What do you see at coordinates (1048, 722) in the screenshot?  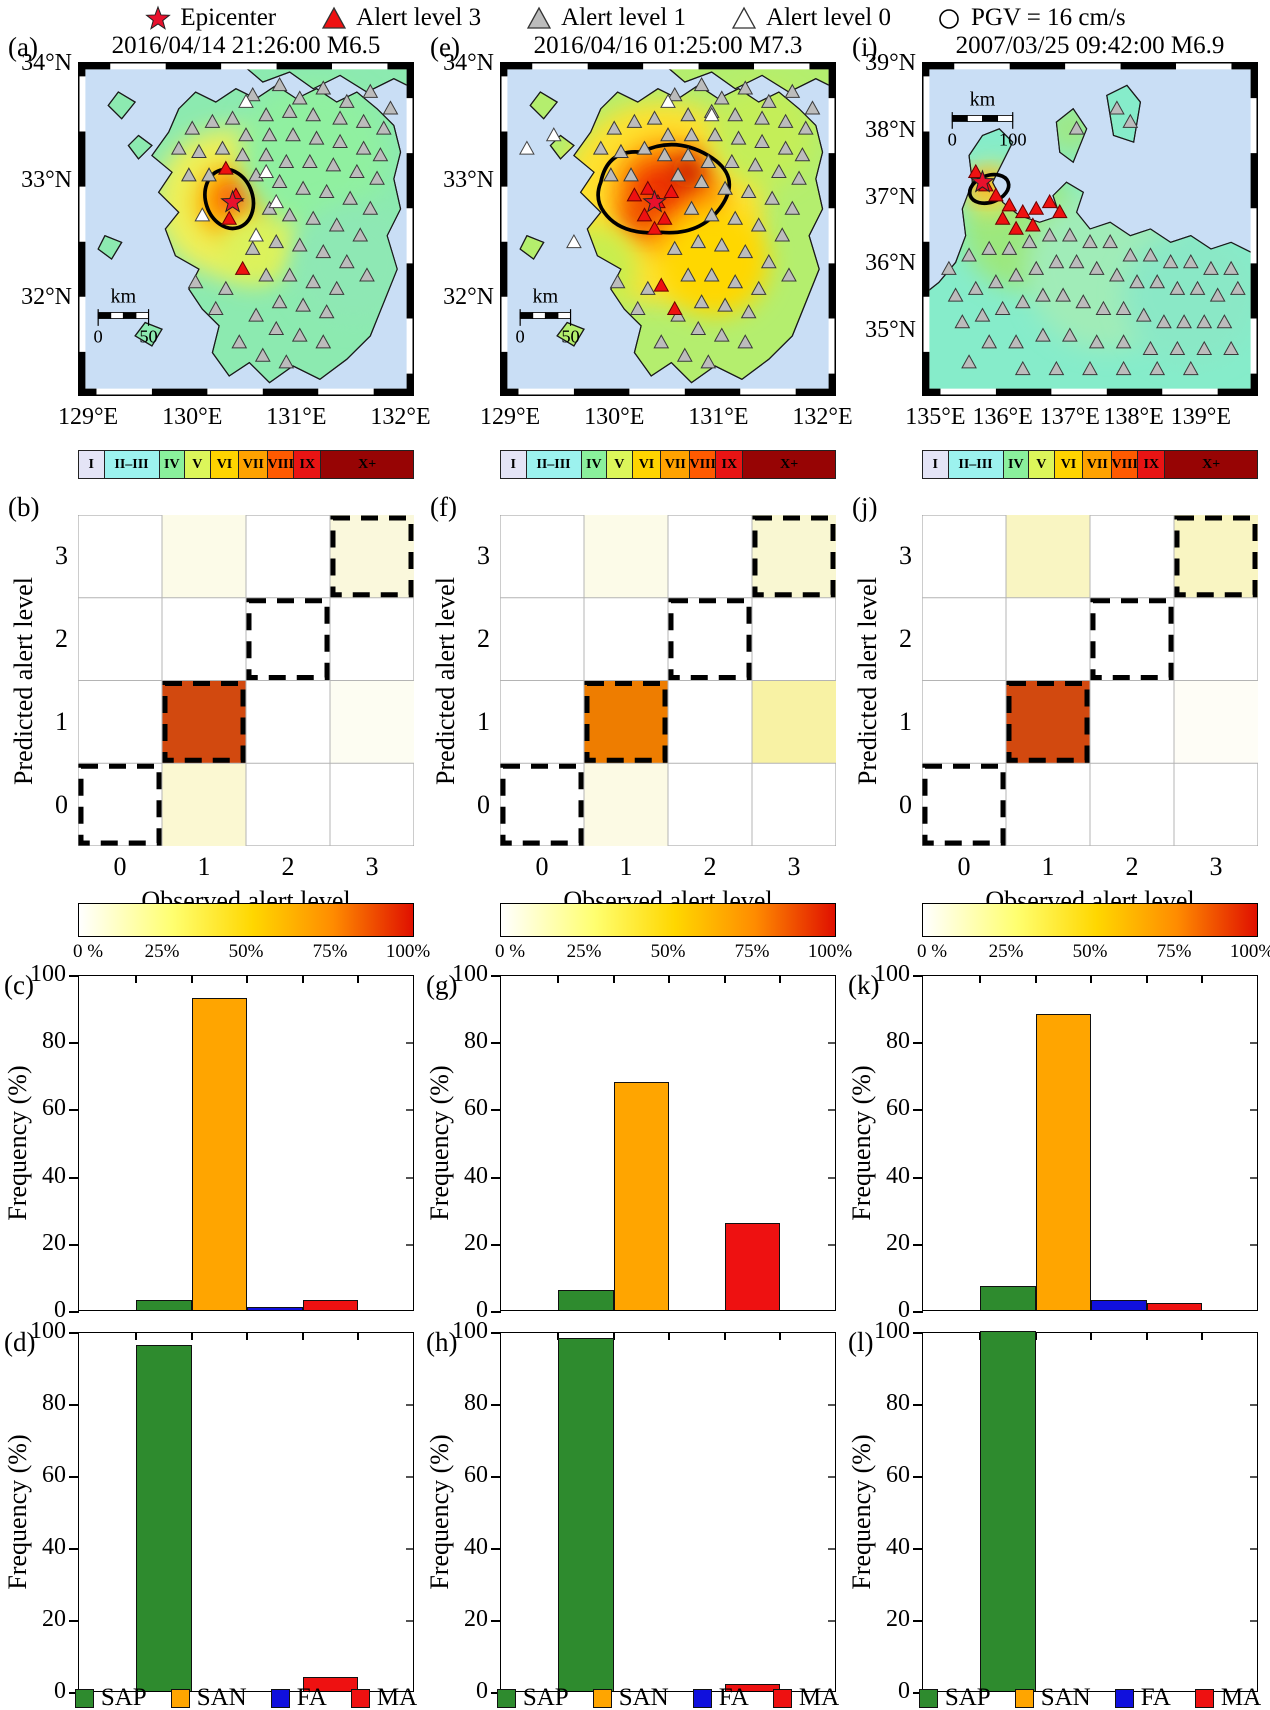 I see `matrix-cell-obs1-pred1` at bounding box center [1048, 722].